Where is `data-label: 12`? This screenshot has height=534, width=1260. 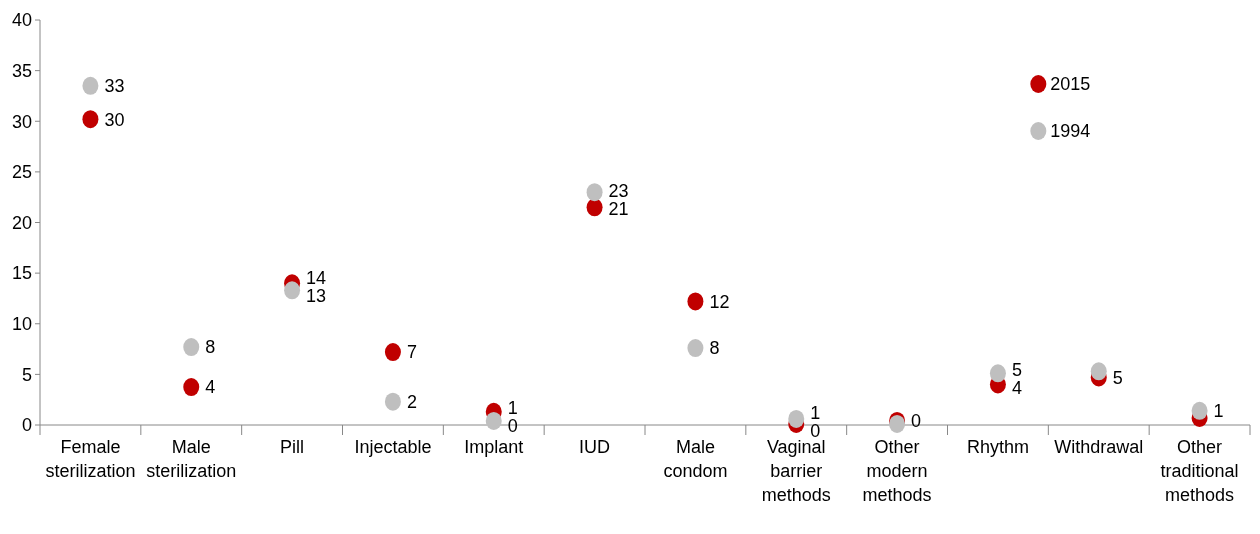 data-label: 12 is located at coordinates (719, 301).